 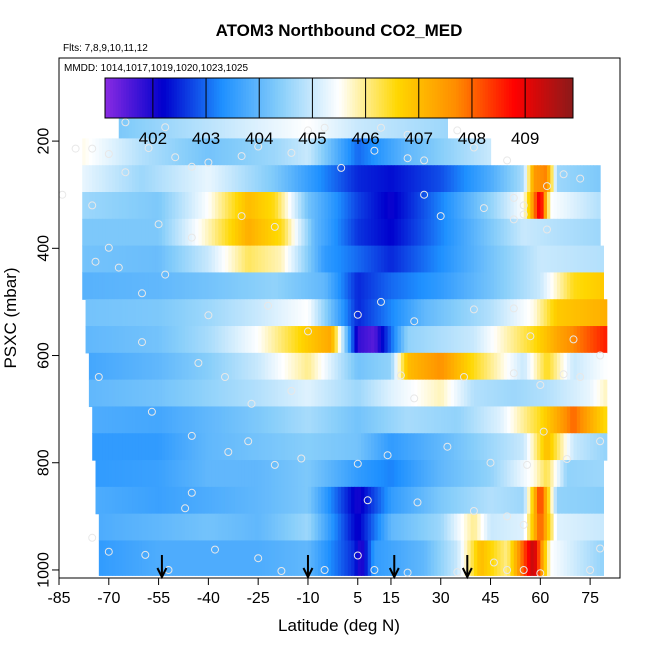 What do you see at coordinates (44, 570) in the screenshot?
I see `y-tick-label: 1000` at bounding box center [44, 570].